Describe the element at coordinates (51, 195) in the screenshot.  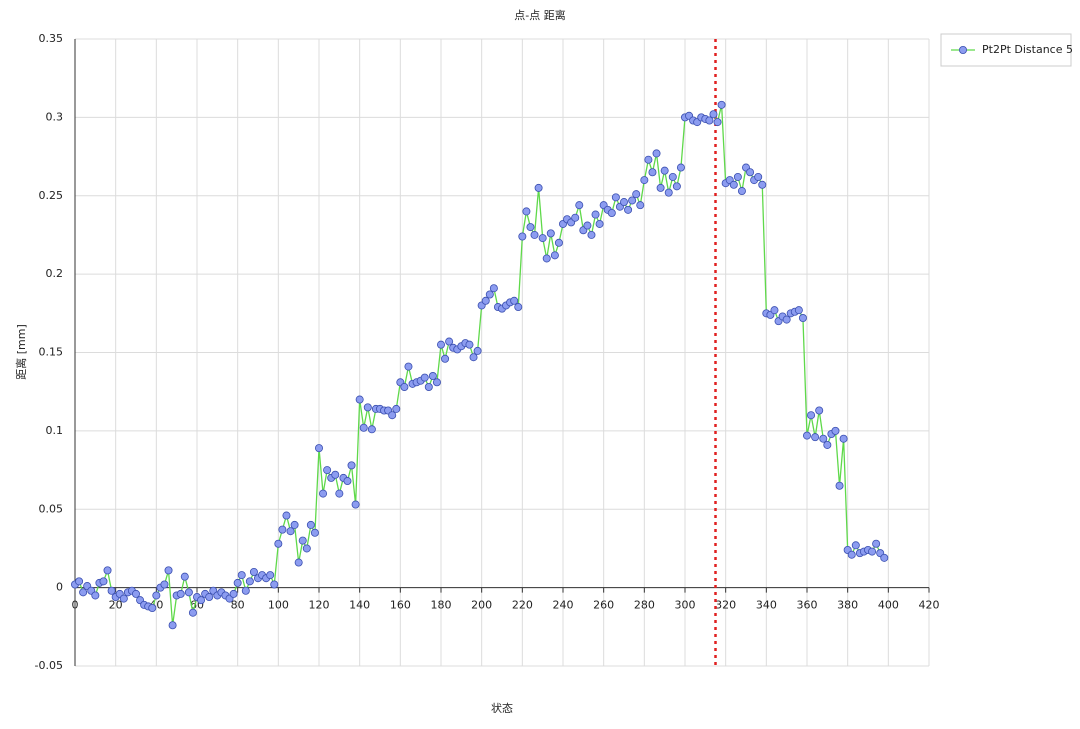
I see `y-tick-label: 0.25` at that location.